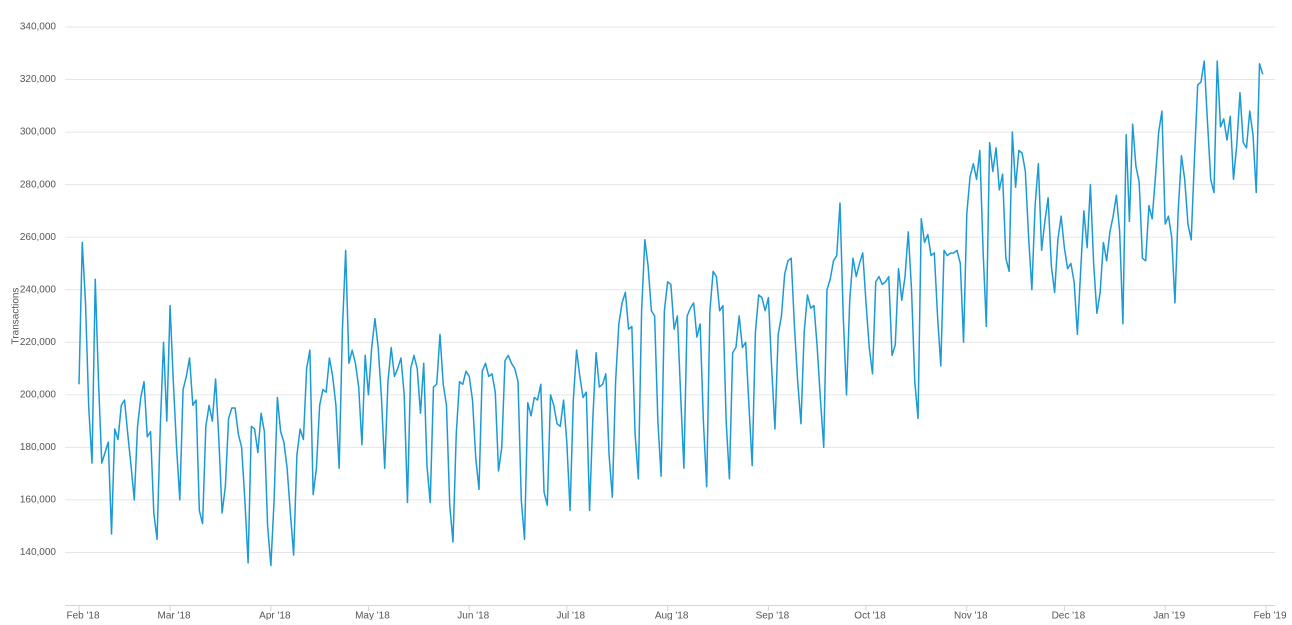 This screenshot has width=1292, height=625. Describe the element at coordinates (38, 552) in the screenshot. I see `y-tick-label: 140,000` at that location.